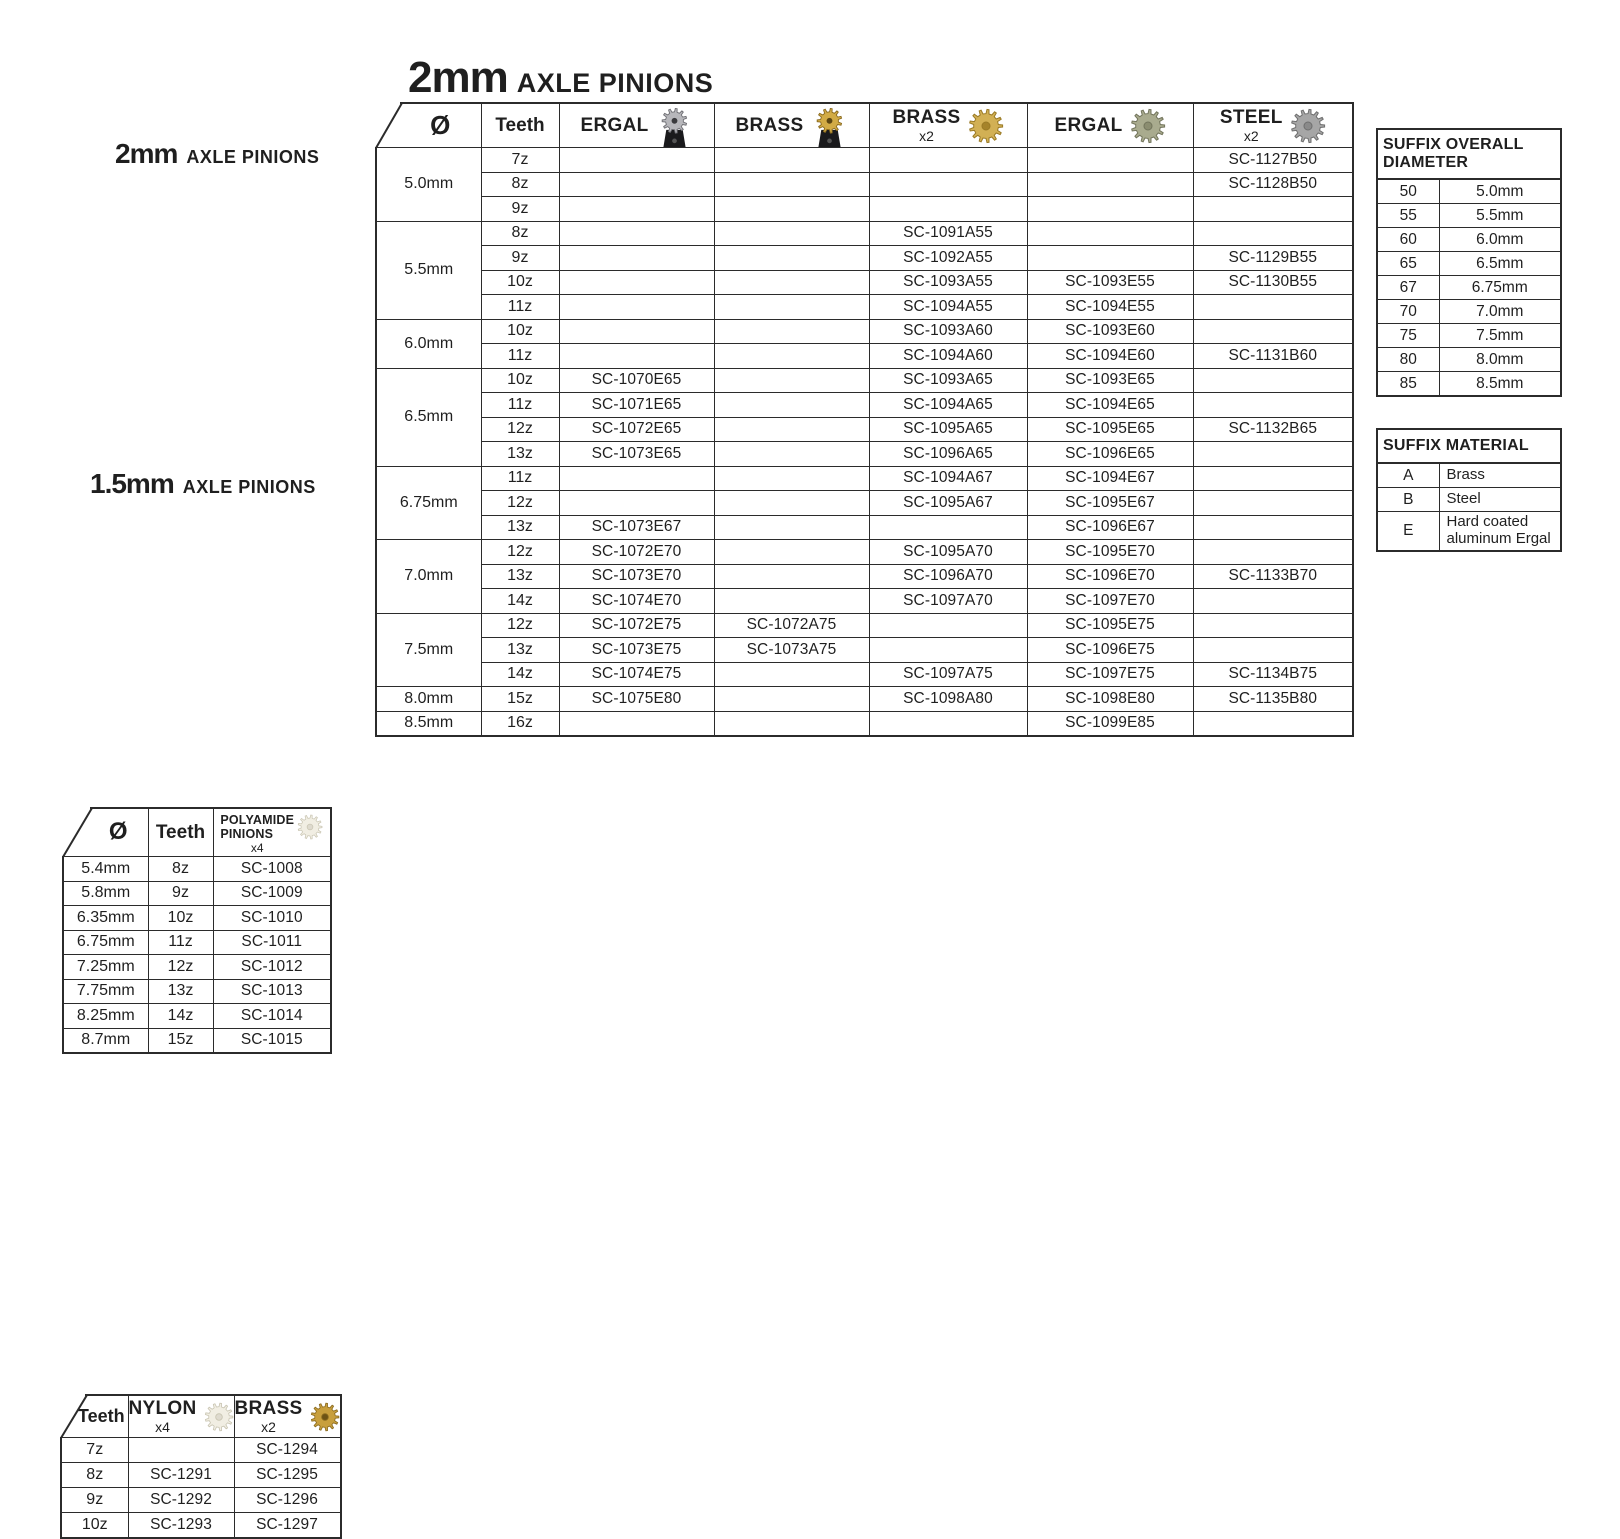 Image resolution: width=1620 pixels, height=1539 pixels. Describe the element at coordinates (1500, 239) in the screenshot. I see `suffix-value-cell: 6.0mm` at that location.